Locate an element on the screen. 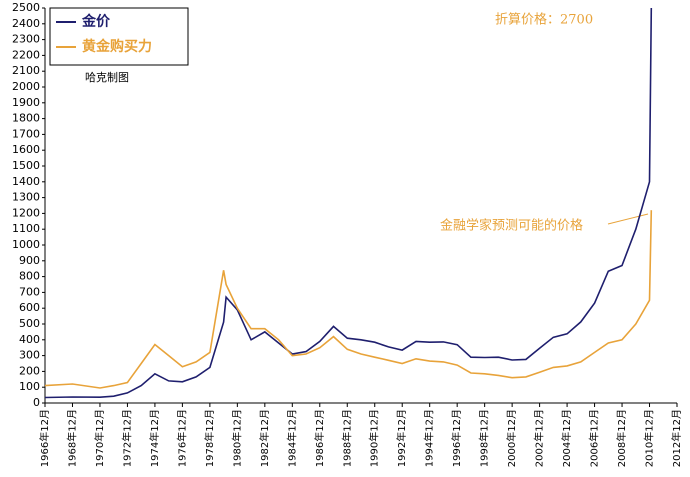 The width and height of the screenshot is (690, 477). y-tick-label: 100 is located at coordinates (29, 386).